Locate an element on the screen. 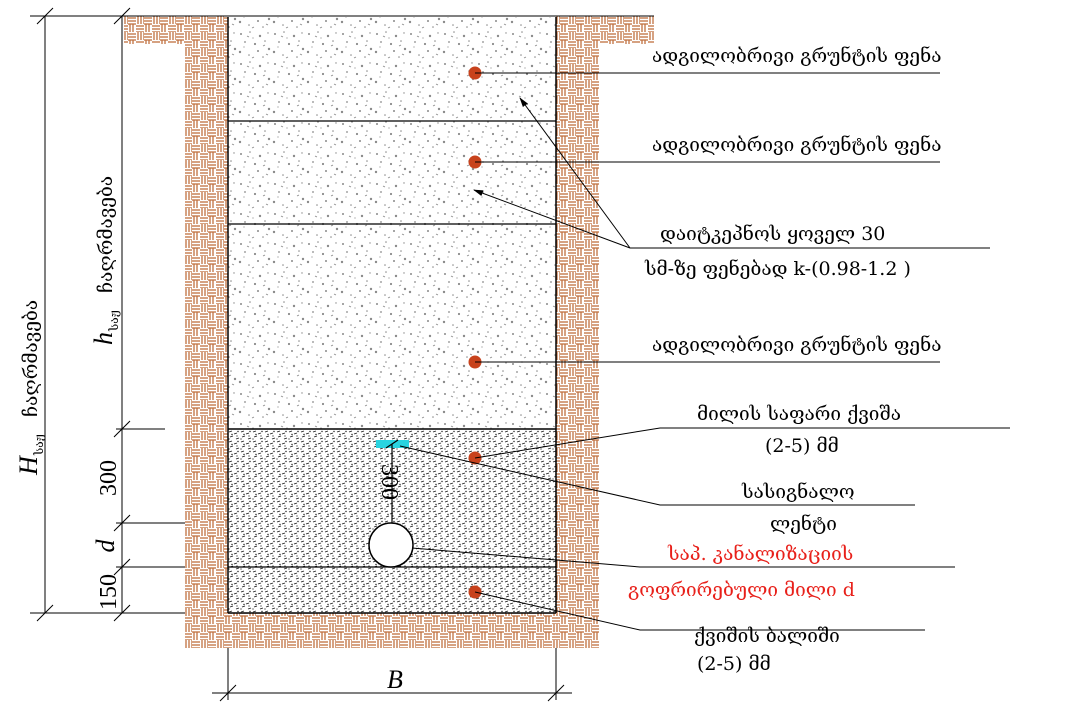  dim-150: 150 is located at coordinates (109, 592).